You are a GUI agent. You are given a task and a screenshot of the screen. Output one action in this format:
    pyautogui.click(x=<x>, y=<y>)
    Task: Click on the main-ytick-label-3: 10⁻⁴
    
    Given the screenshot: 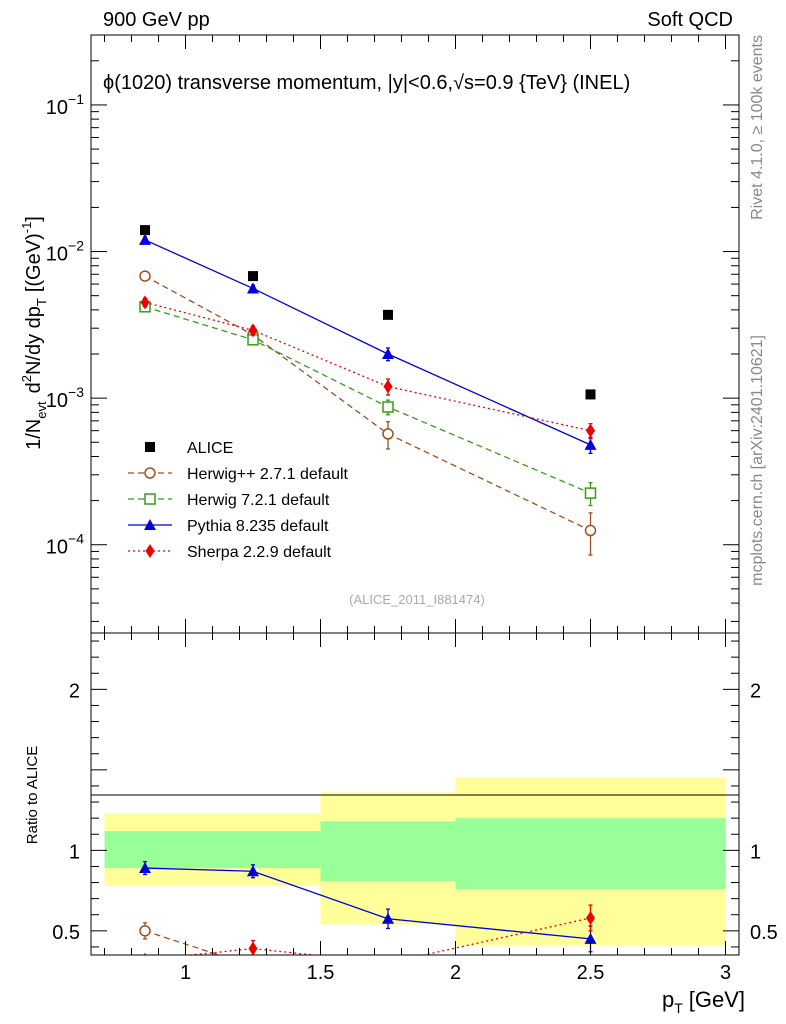 What is the action you would take?
    pyautogui.click(x=65, y=545)
    